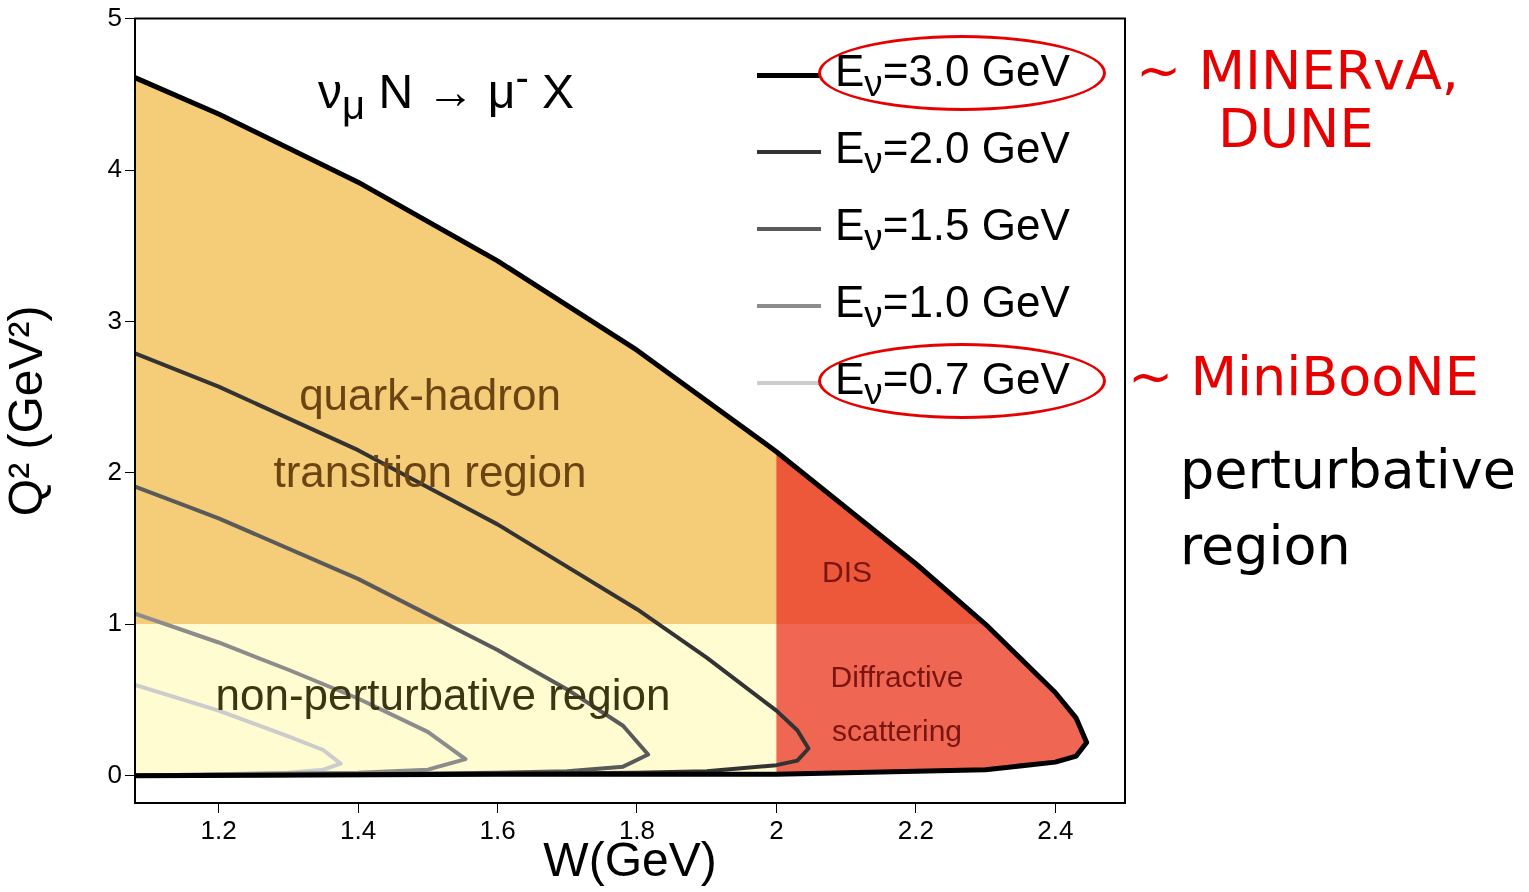  I want to click on text: ~ MINERvA, DUNE, so click(1298, 99).